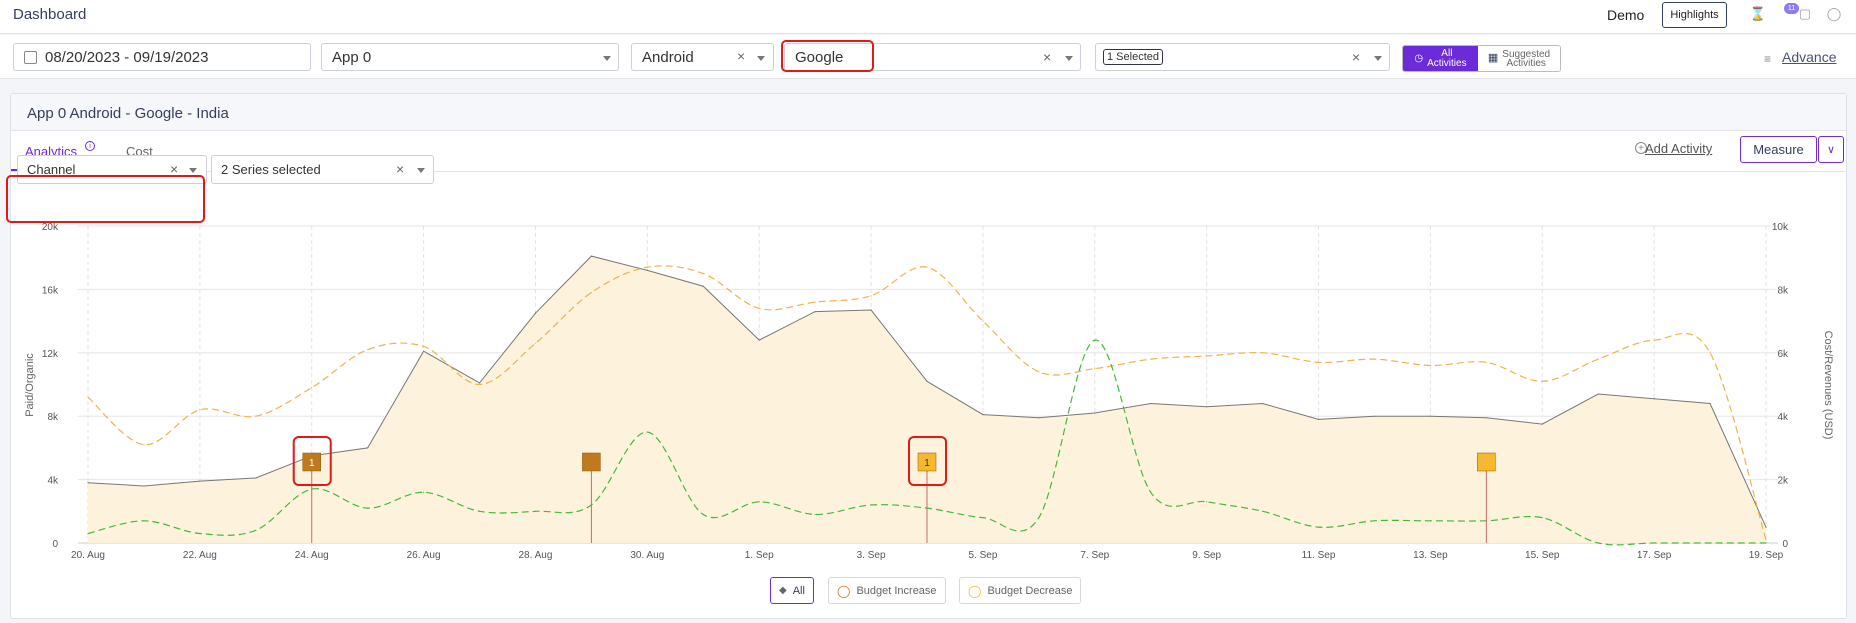  I want to click on clear-network-icon: ×, so click(1047, 57).